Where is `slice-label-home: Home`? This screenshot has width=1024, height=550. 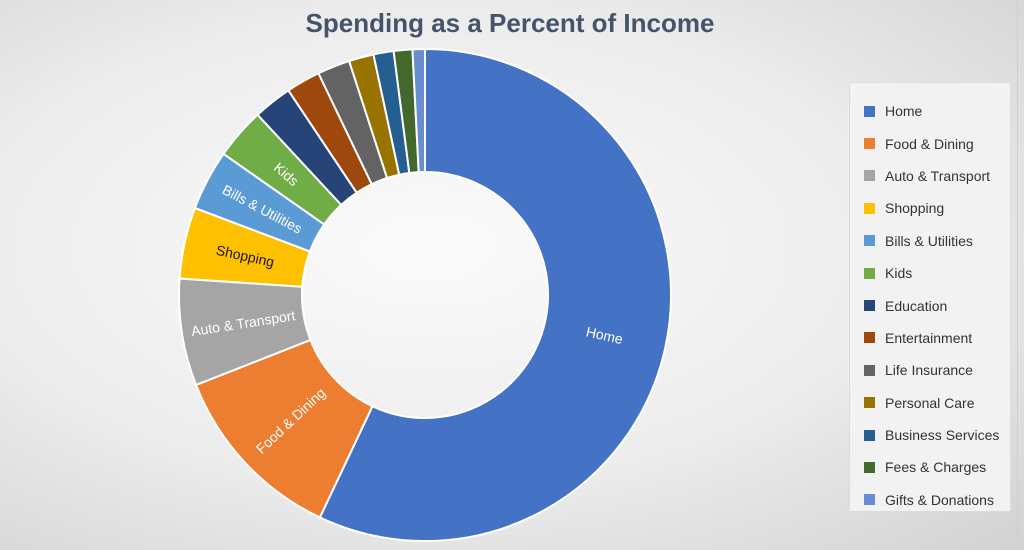 slice-label-home: Home is located at coordinates (605, 335).